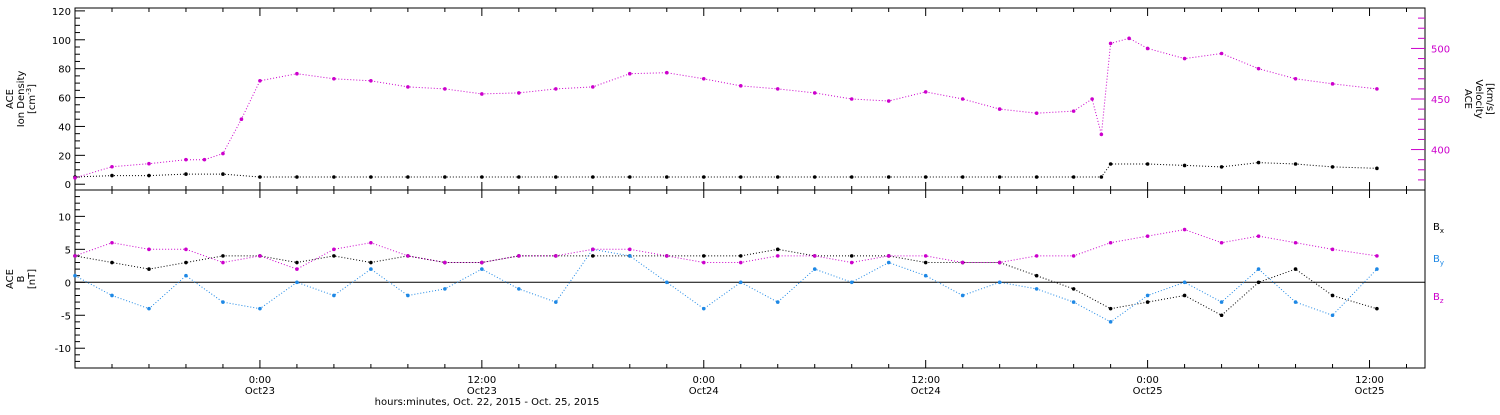 This screenshot has width=1500, height=415. What do you see at coordinates (1489, 99) in the screenshot?
I see `velocity-axis-label-unit: [km/s]` at bounding box center [1489, 99].